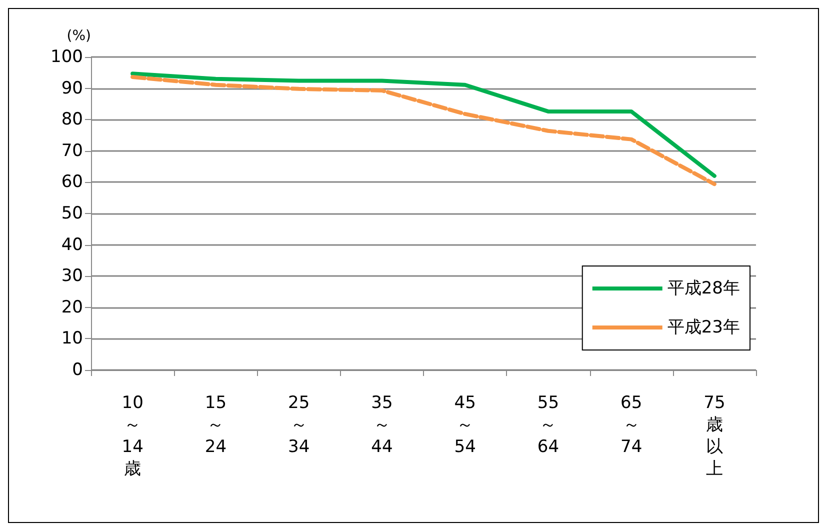  What do you see at coordinates (215, 425) in the screenshot?
I see `x-tick-label: 15～24` at bounding box center [215, 425].